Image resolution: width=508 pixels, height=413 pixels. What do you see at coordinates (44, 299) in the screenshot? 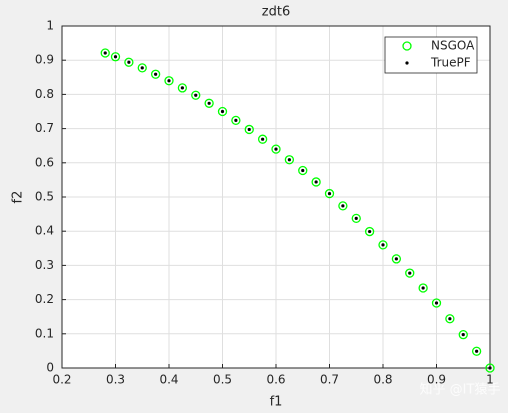
I see `y-tick-label: 0.2` at bounding box center [44, 299].